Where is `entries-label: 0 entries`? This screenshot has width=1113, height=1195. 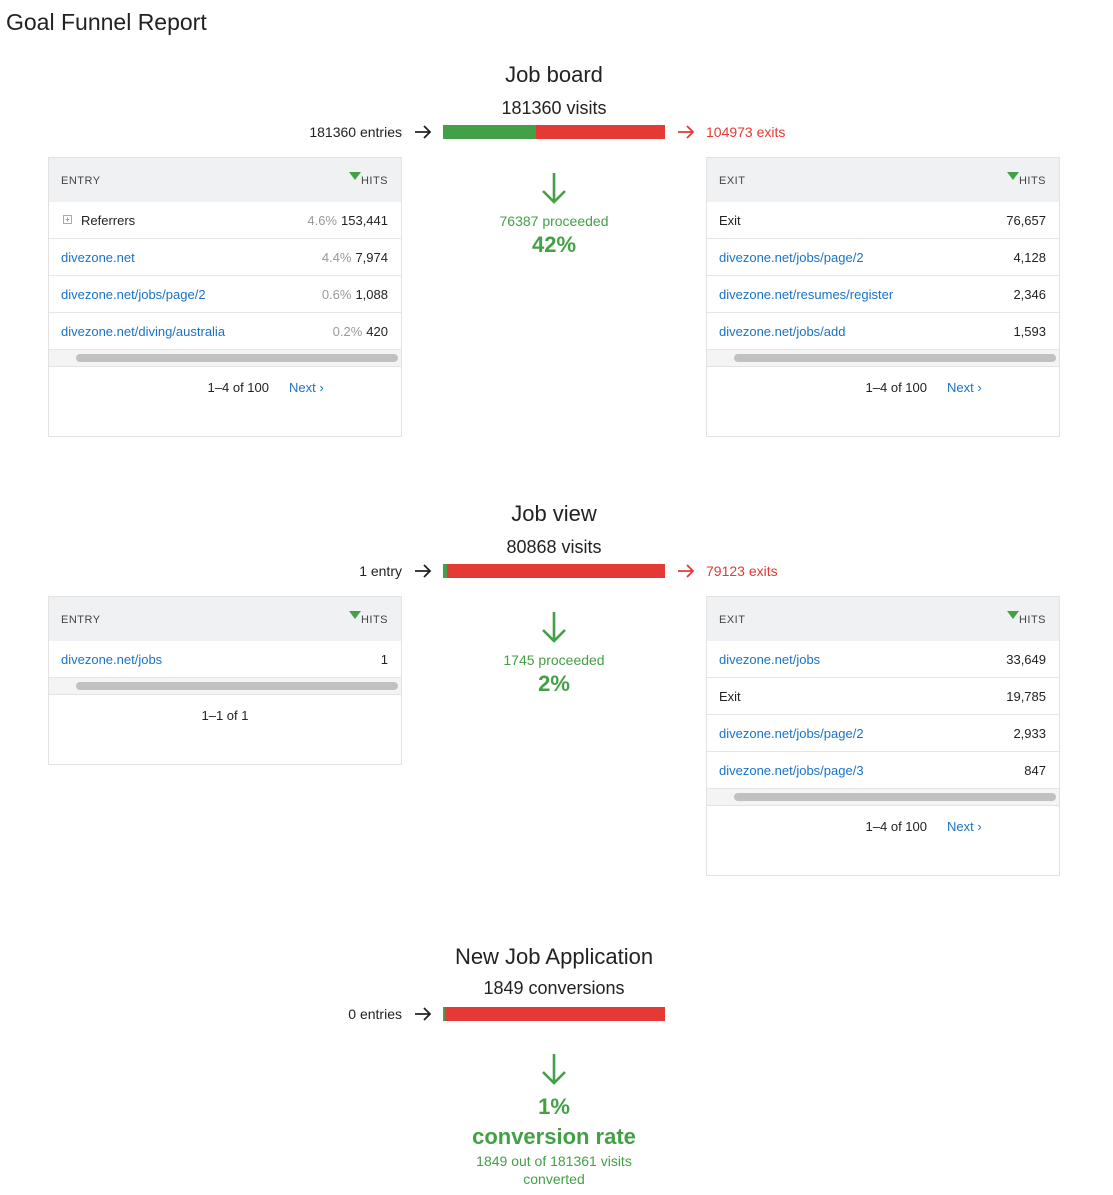 entries-label: 0 entries is located at coordinates (375, 1014).